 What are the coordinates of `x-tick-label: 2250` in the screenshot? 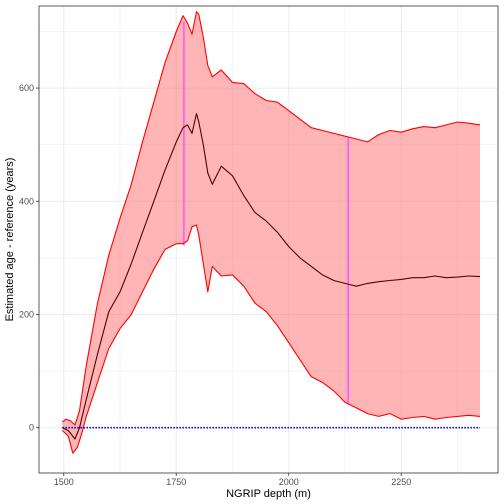 It's located at (401, 482).